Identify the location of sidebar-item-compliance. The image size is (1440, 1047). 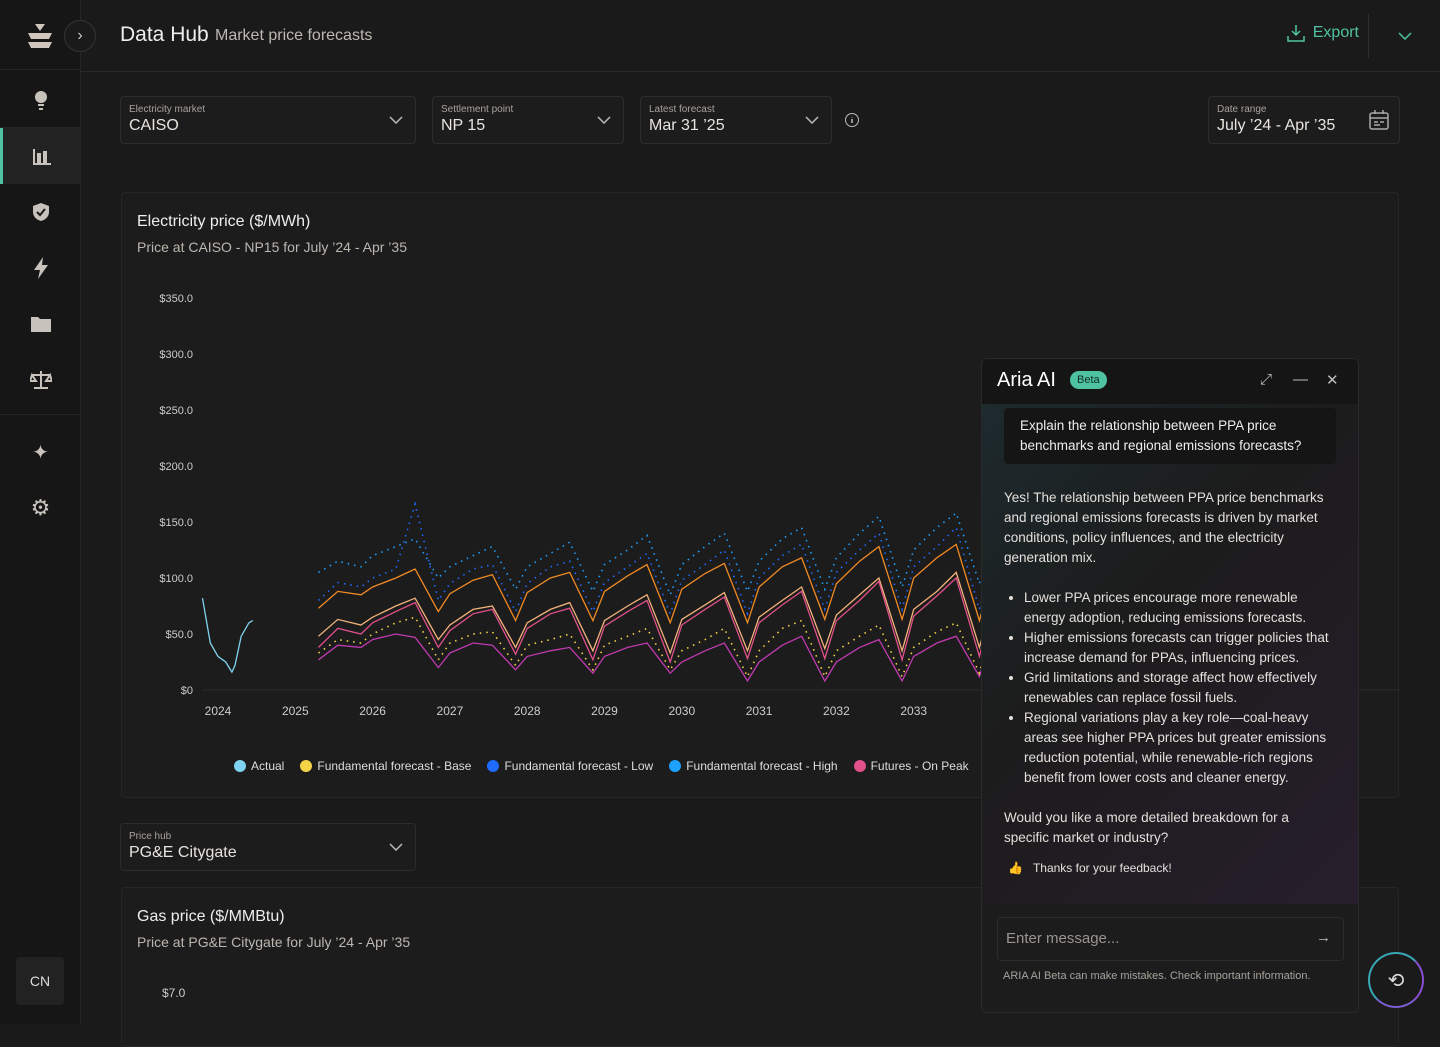
(40, 380).